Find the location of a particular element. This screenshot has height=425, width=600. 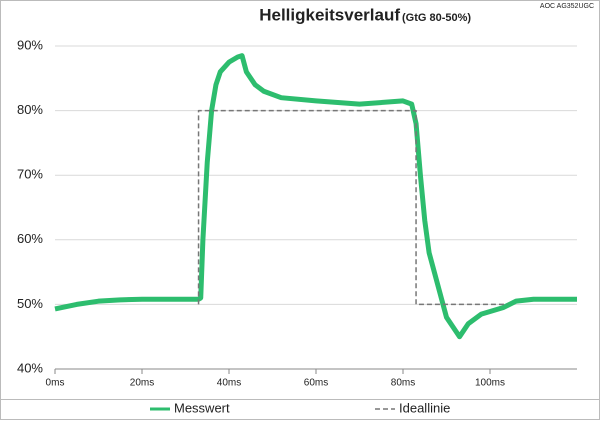

legend-label: Ideallinie is located at coordinates (424, 407).